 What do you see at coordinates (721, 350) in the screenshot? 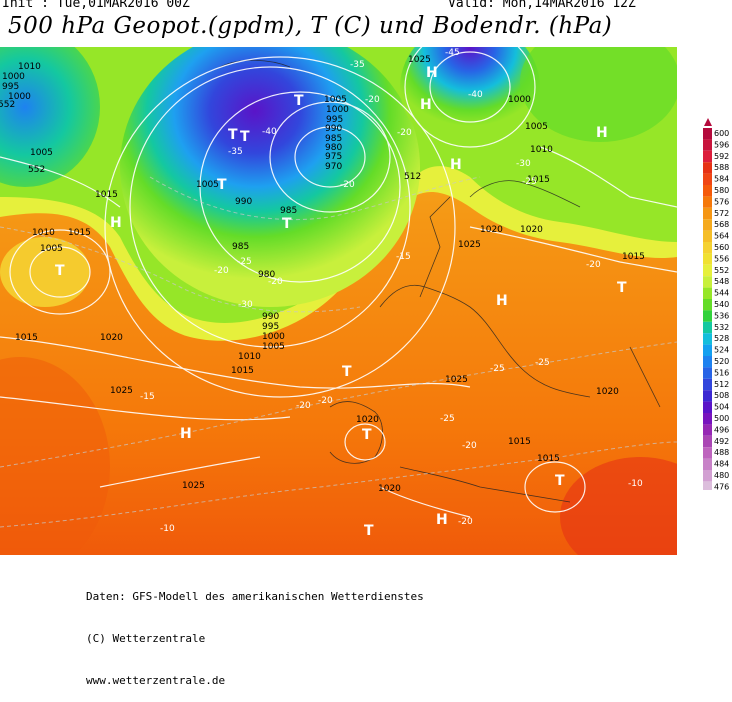
I see `legend-level-label: 524` at bounding box center [721, 350].